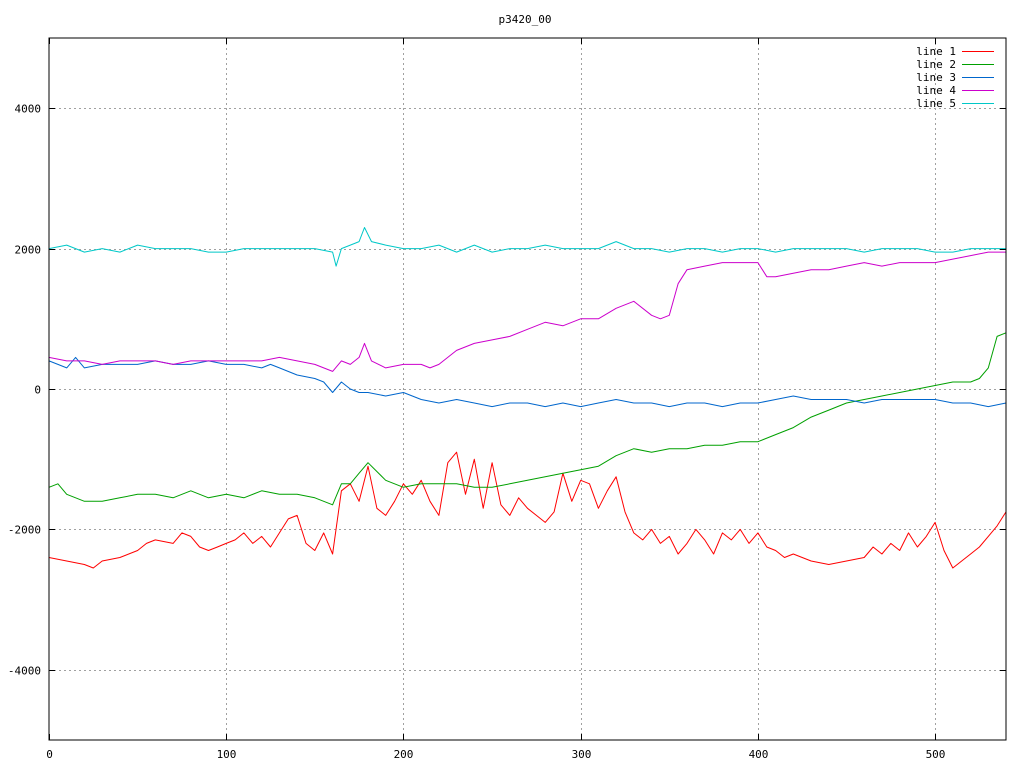 This screenshot has height=768, width=1024. I want to click on y-tick-label: -4000, so click(24, 671).